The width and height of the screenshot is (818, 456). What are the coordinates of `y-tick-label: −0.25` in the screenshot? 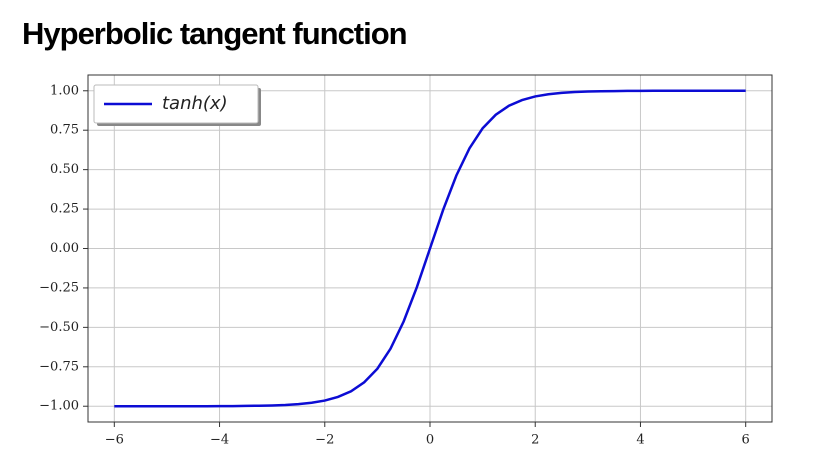 It's located at (59, 287).